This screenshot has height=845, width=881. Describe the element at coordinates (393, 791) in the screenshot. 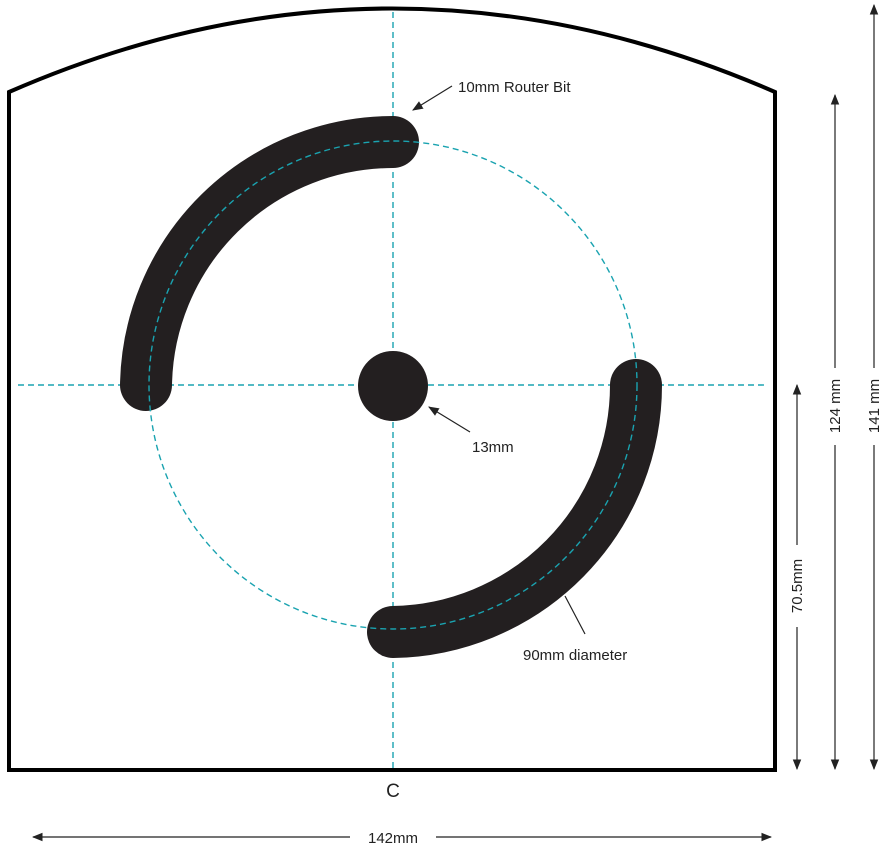

I see `center-mark-label: C` at that location.